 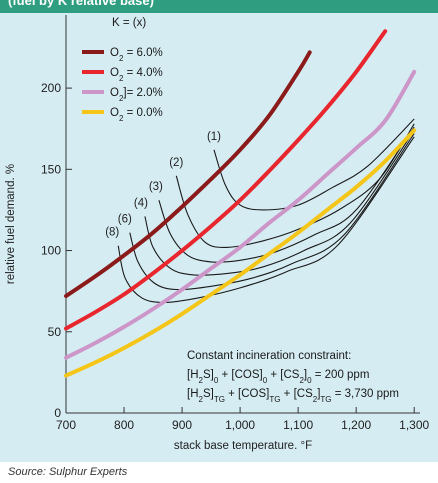 What do you see at coordinates (219, 6) in the screenshot?
I see `header-band: (fuel by K relative base)` at bounding box center [219, 6].